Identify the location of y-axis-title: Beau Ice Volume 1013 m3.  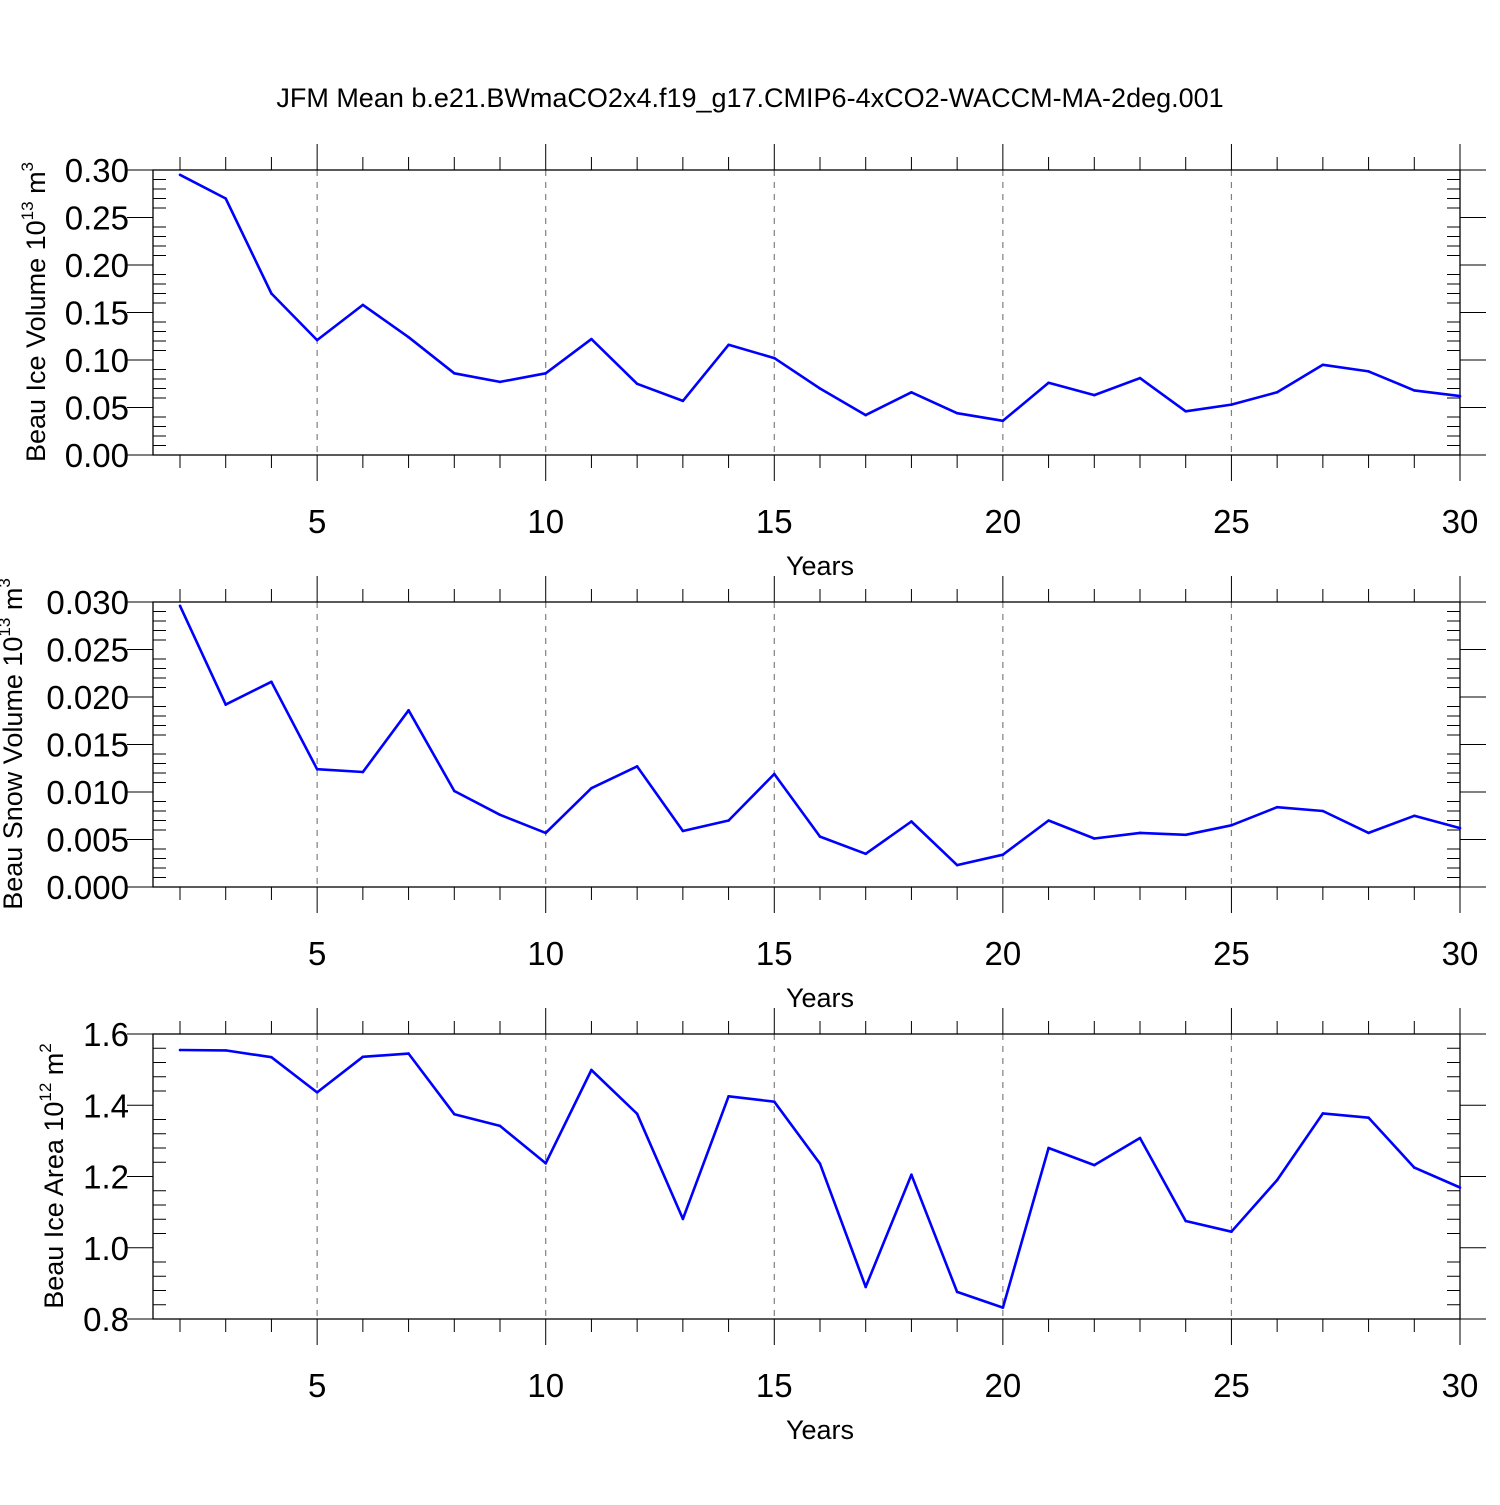
(34, 312).